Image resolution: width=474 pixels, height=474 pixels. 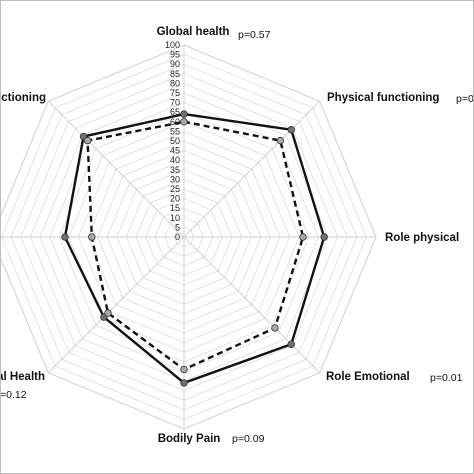 I want to click on p-value-global-health: p=0.57, so click(x=254, y=35).